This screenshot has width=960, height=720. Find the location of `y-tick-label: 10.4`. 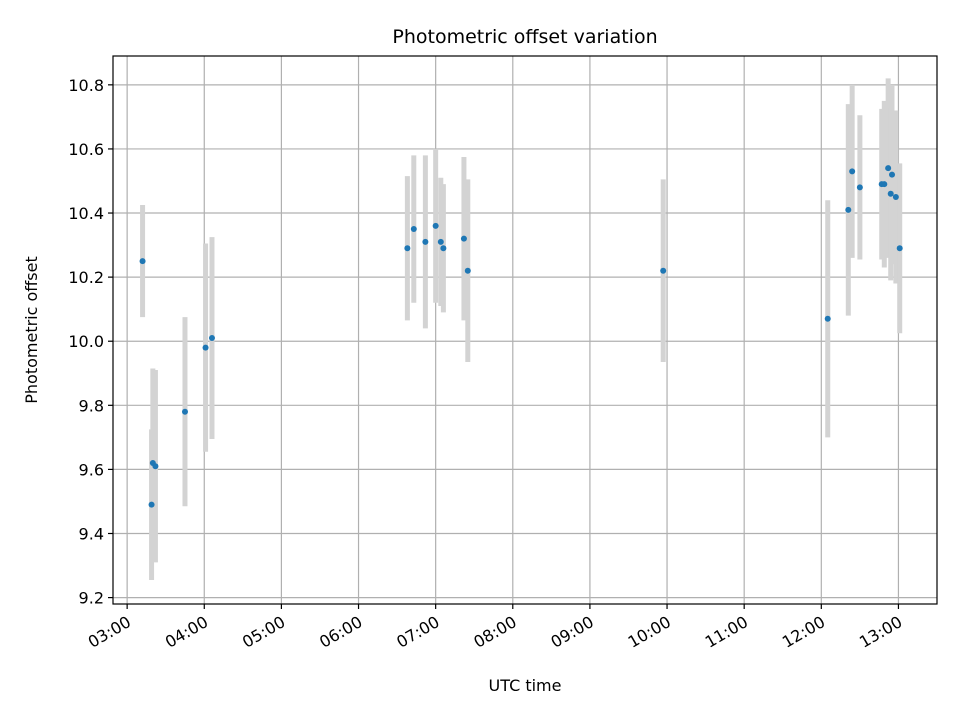

y-tick-label: 10.4 is located at coordinates (86, 213).